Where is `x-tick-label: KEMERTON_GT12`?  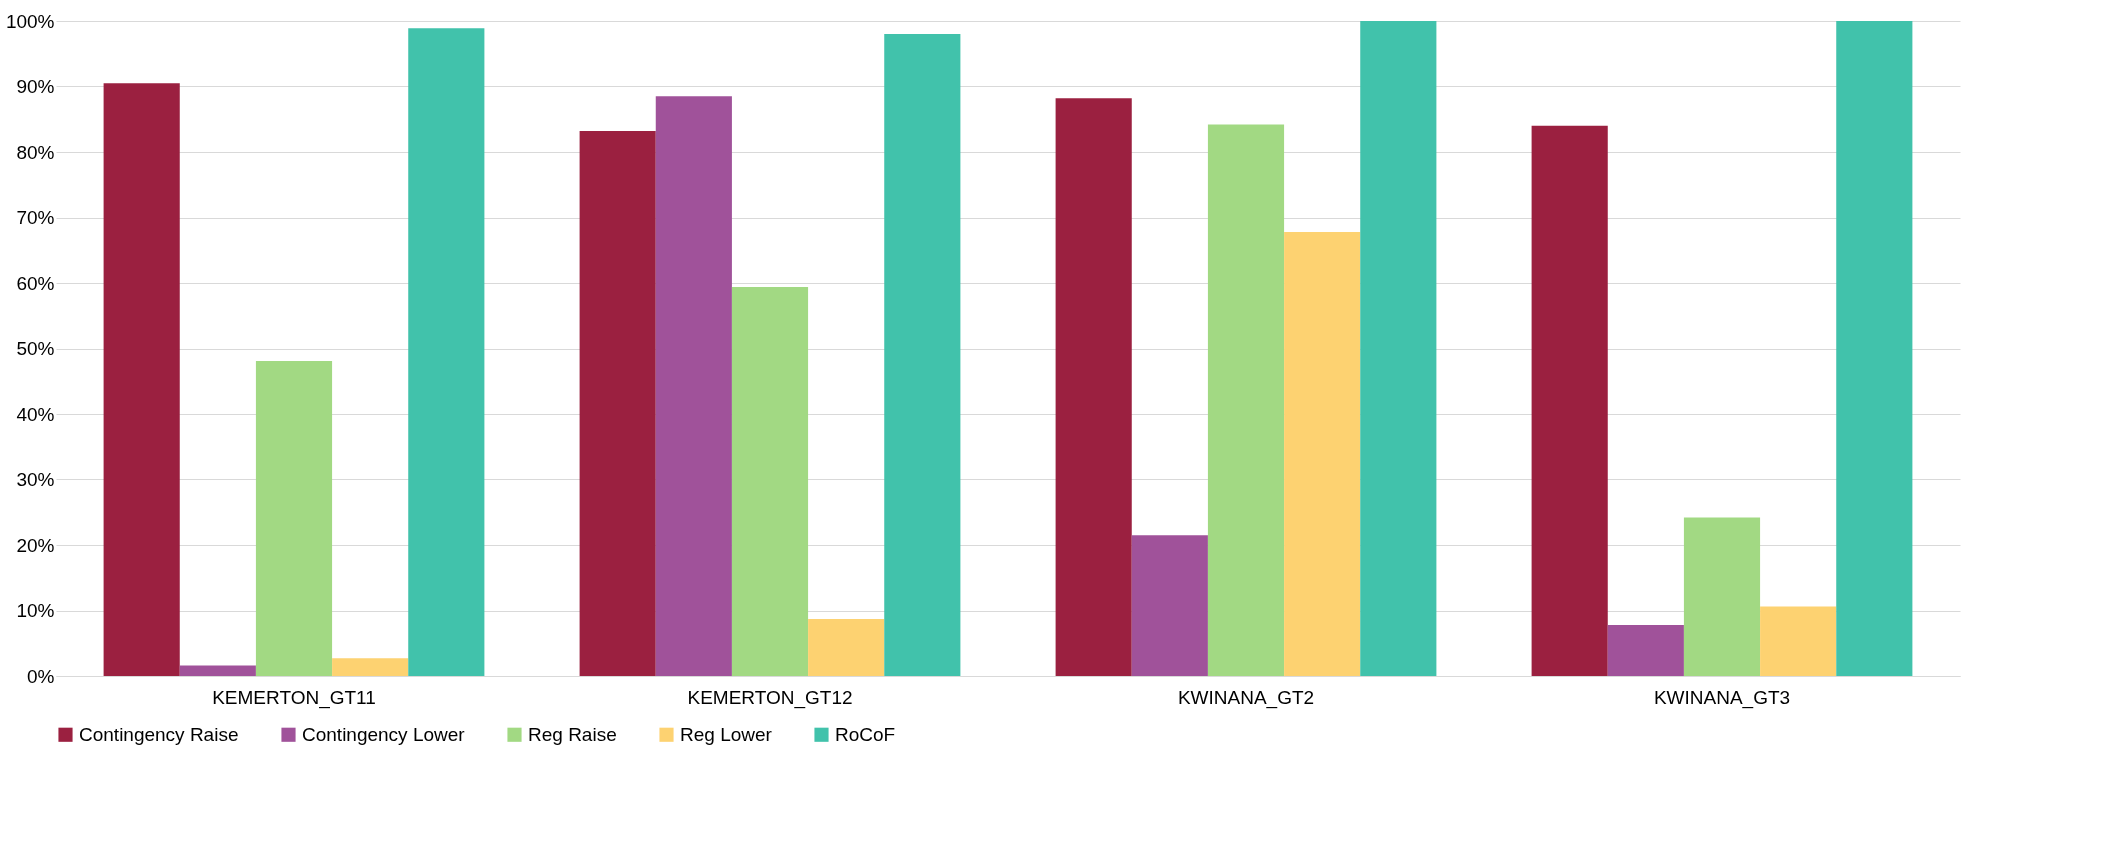 x-tick-label: KEMERTON_GT12 is located at coordinates (770, 697).